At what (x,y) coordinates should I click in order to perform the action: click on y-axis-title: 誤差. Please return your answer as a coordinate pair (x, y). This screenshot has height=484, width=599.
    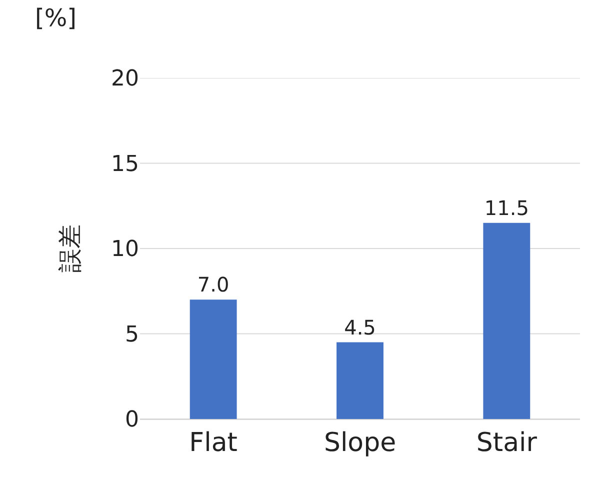
    Looking at the image, I should click on (70, 248).